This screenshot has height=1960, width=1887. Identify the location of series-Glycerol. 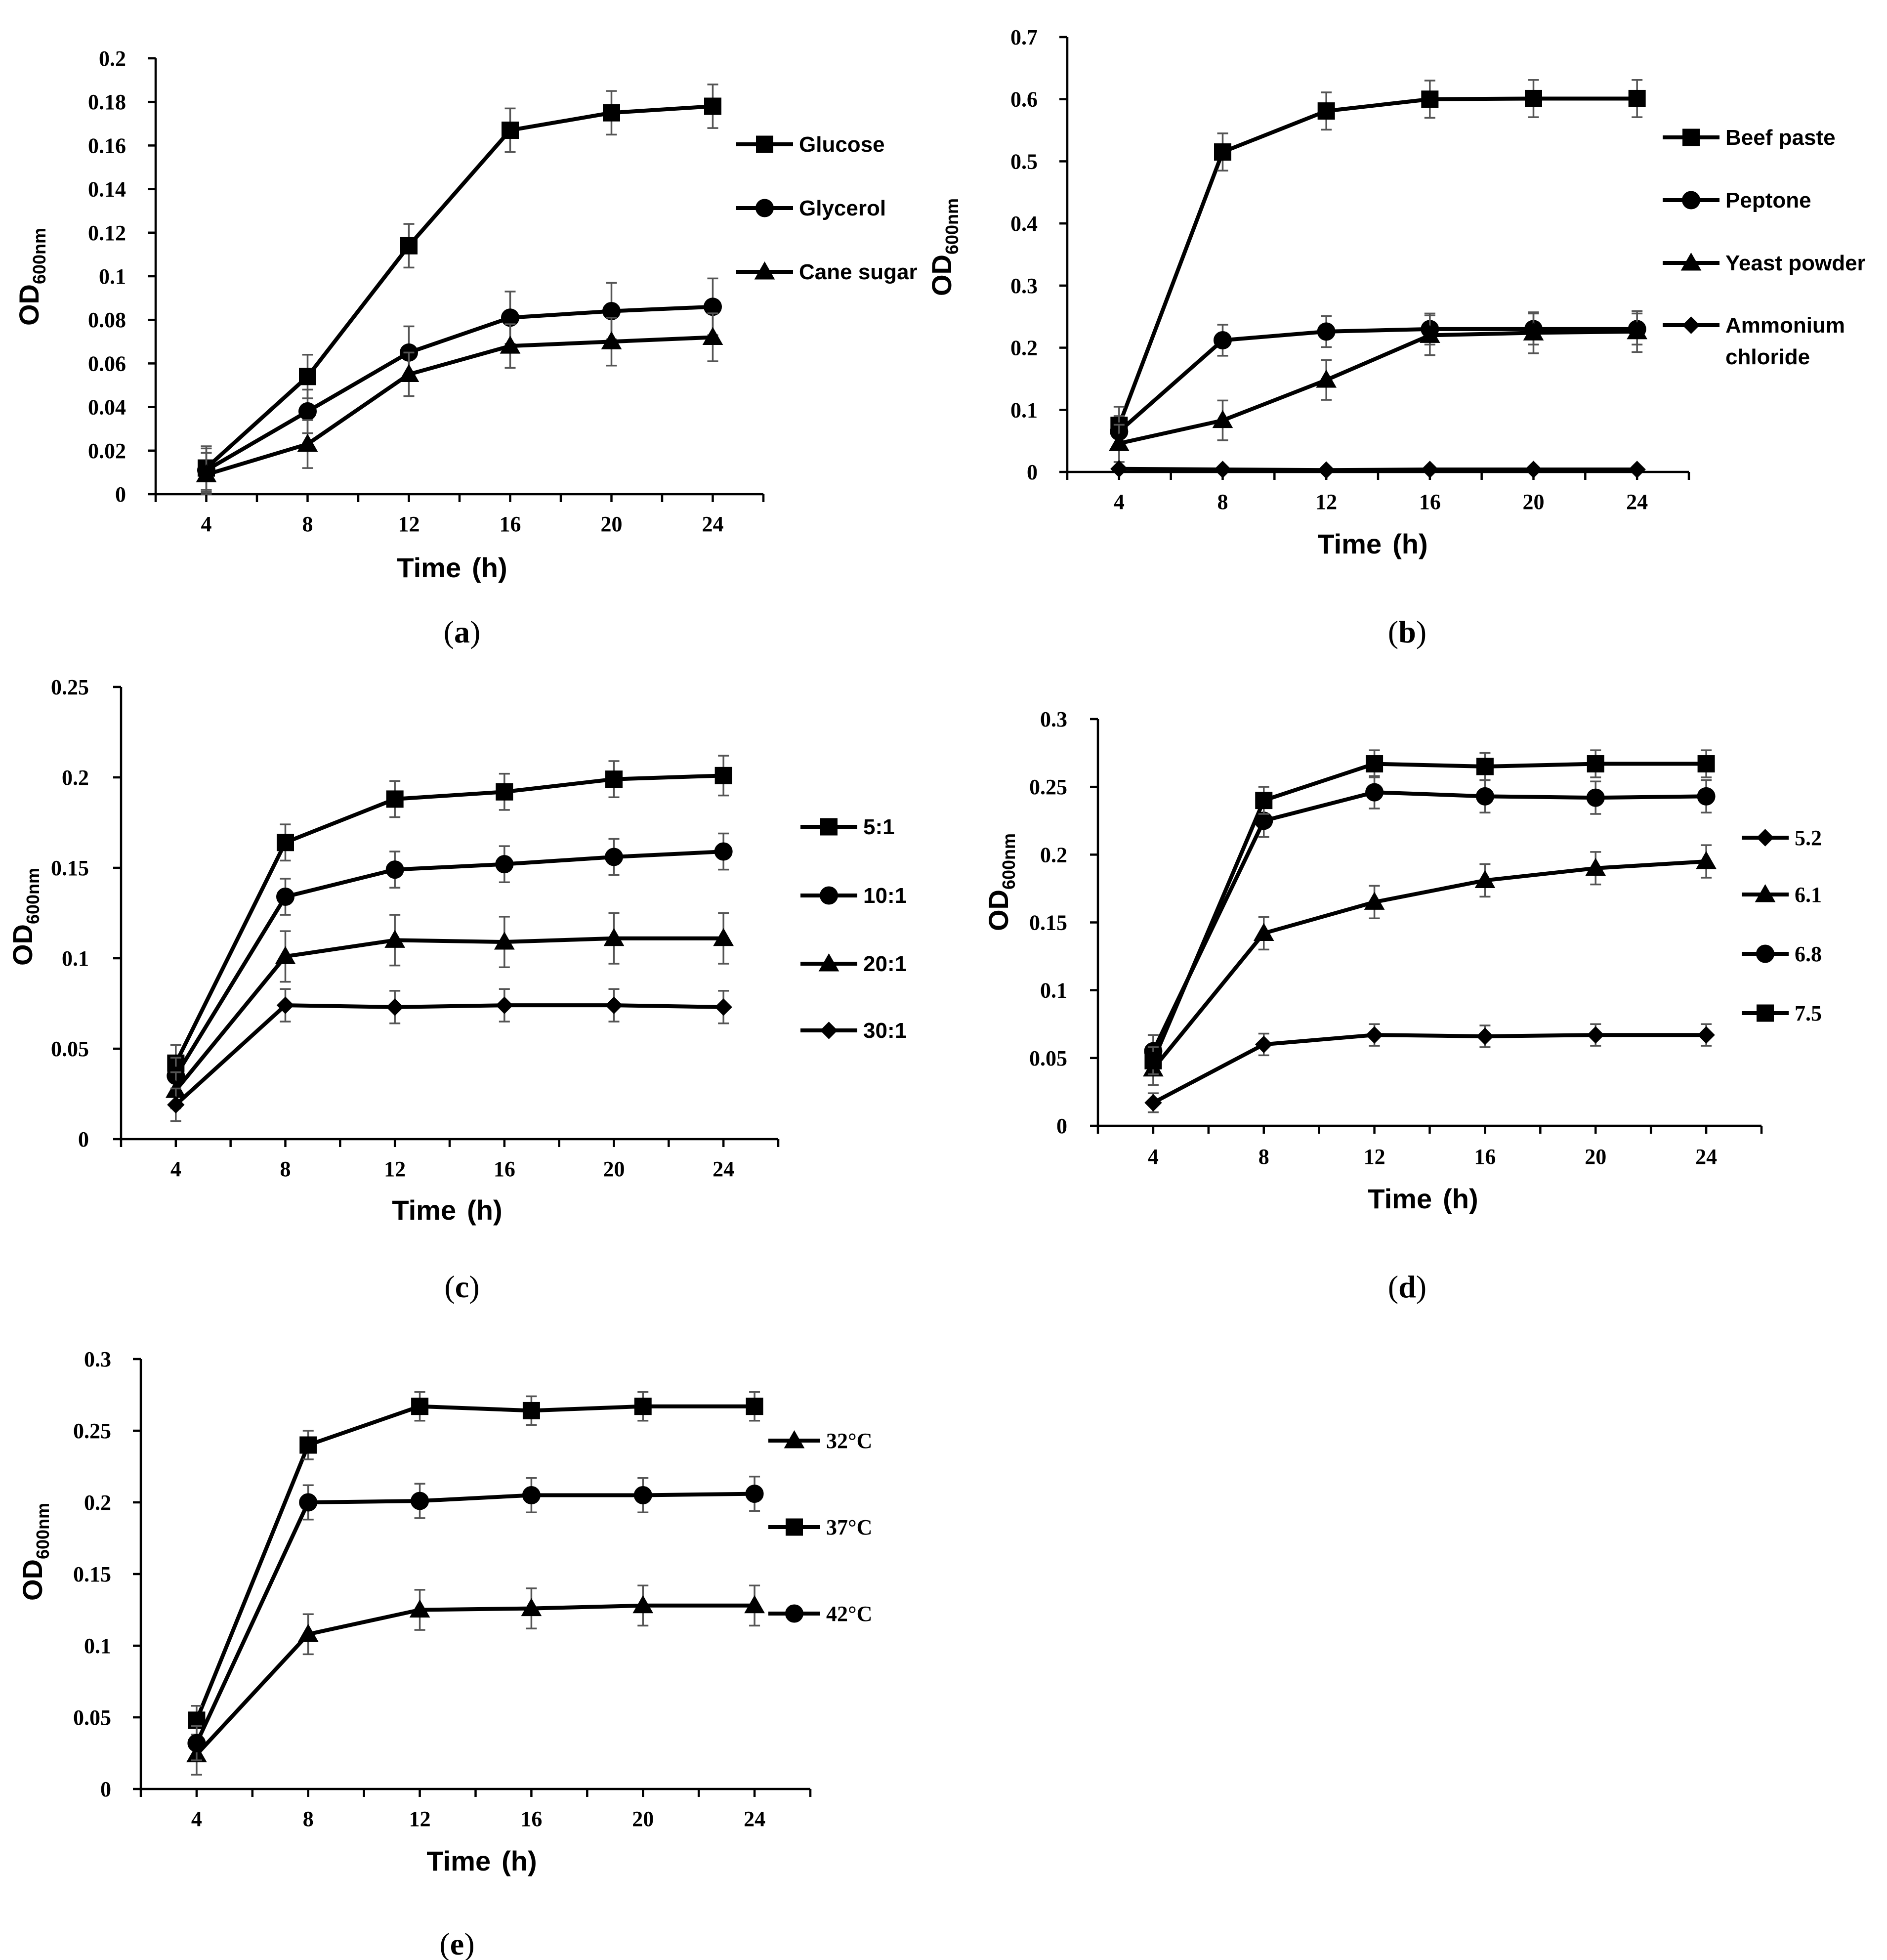
(459, 385).